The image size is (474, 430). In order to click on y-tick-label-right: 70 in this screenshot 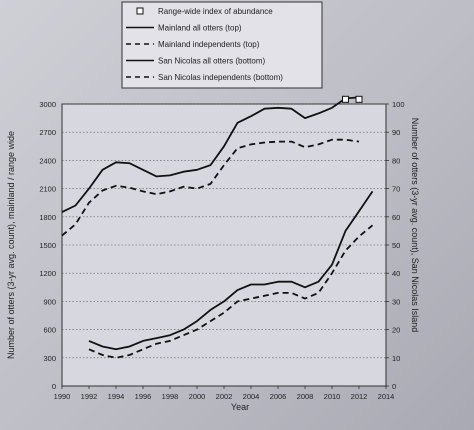, I will do `click(396, 189)`.